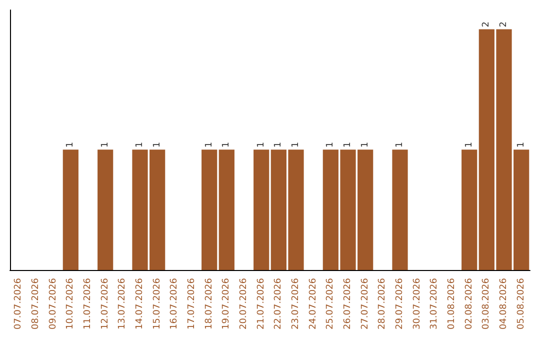 The image size is (540, 340). Describe the element at coordinates (383, 304) in the screenshot. I see `x-tick-label: 28.07.2026` at that location.